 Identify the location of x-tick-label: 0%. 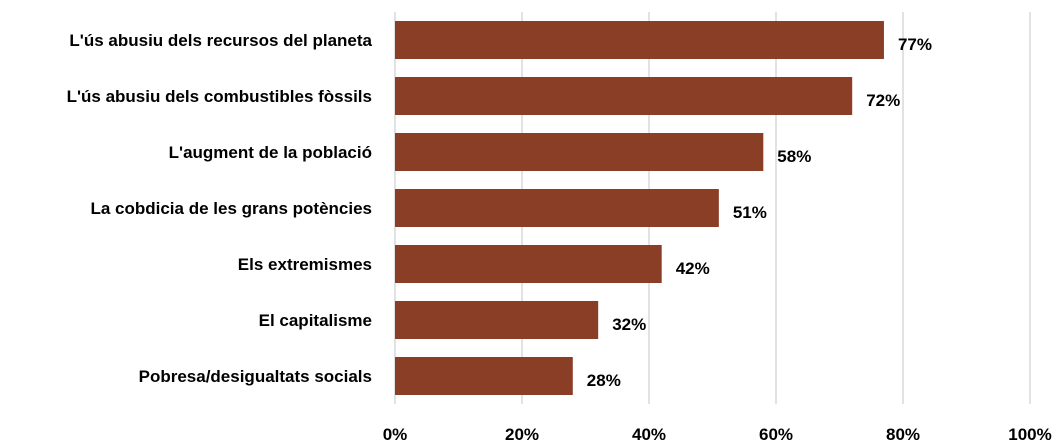
(395, 434).